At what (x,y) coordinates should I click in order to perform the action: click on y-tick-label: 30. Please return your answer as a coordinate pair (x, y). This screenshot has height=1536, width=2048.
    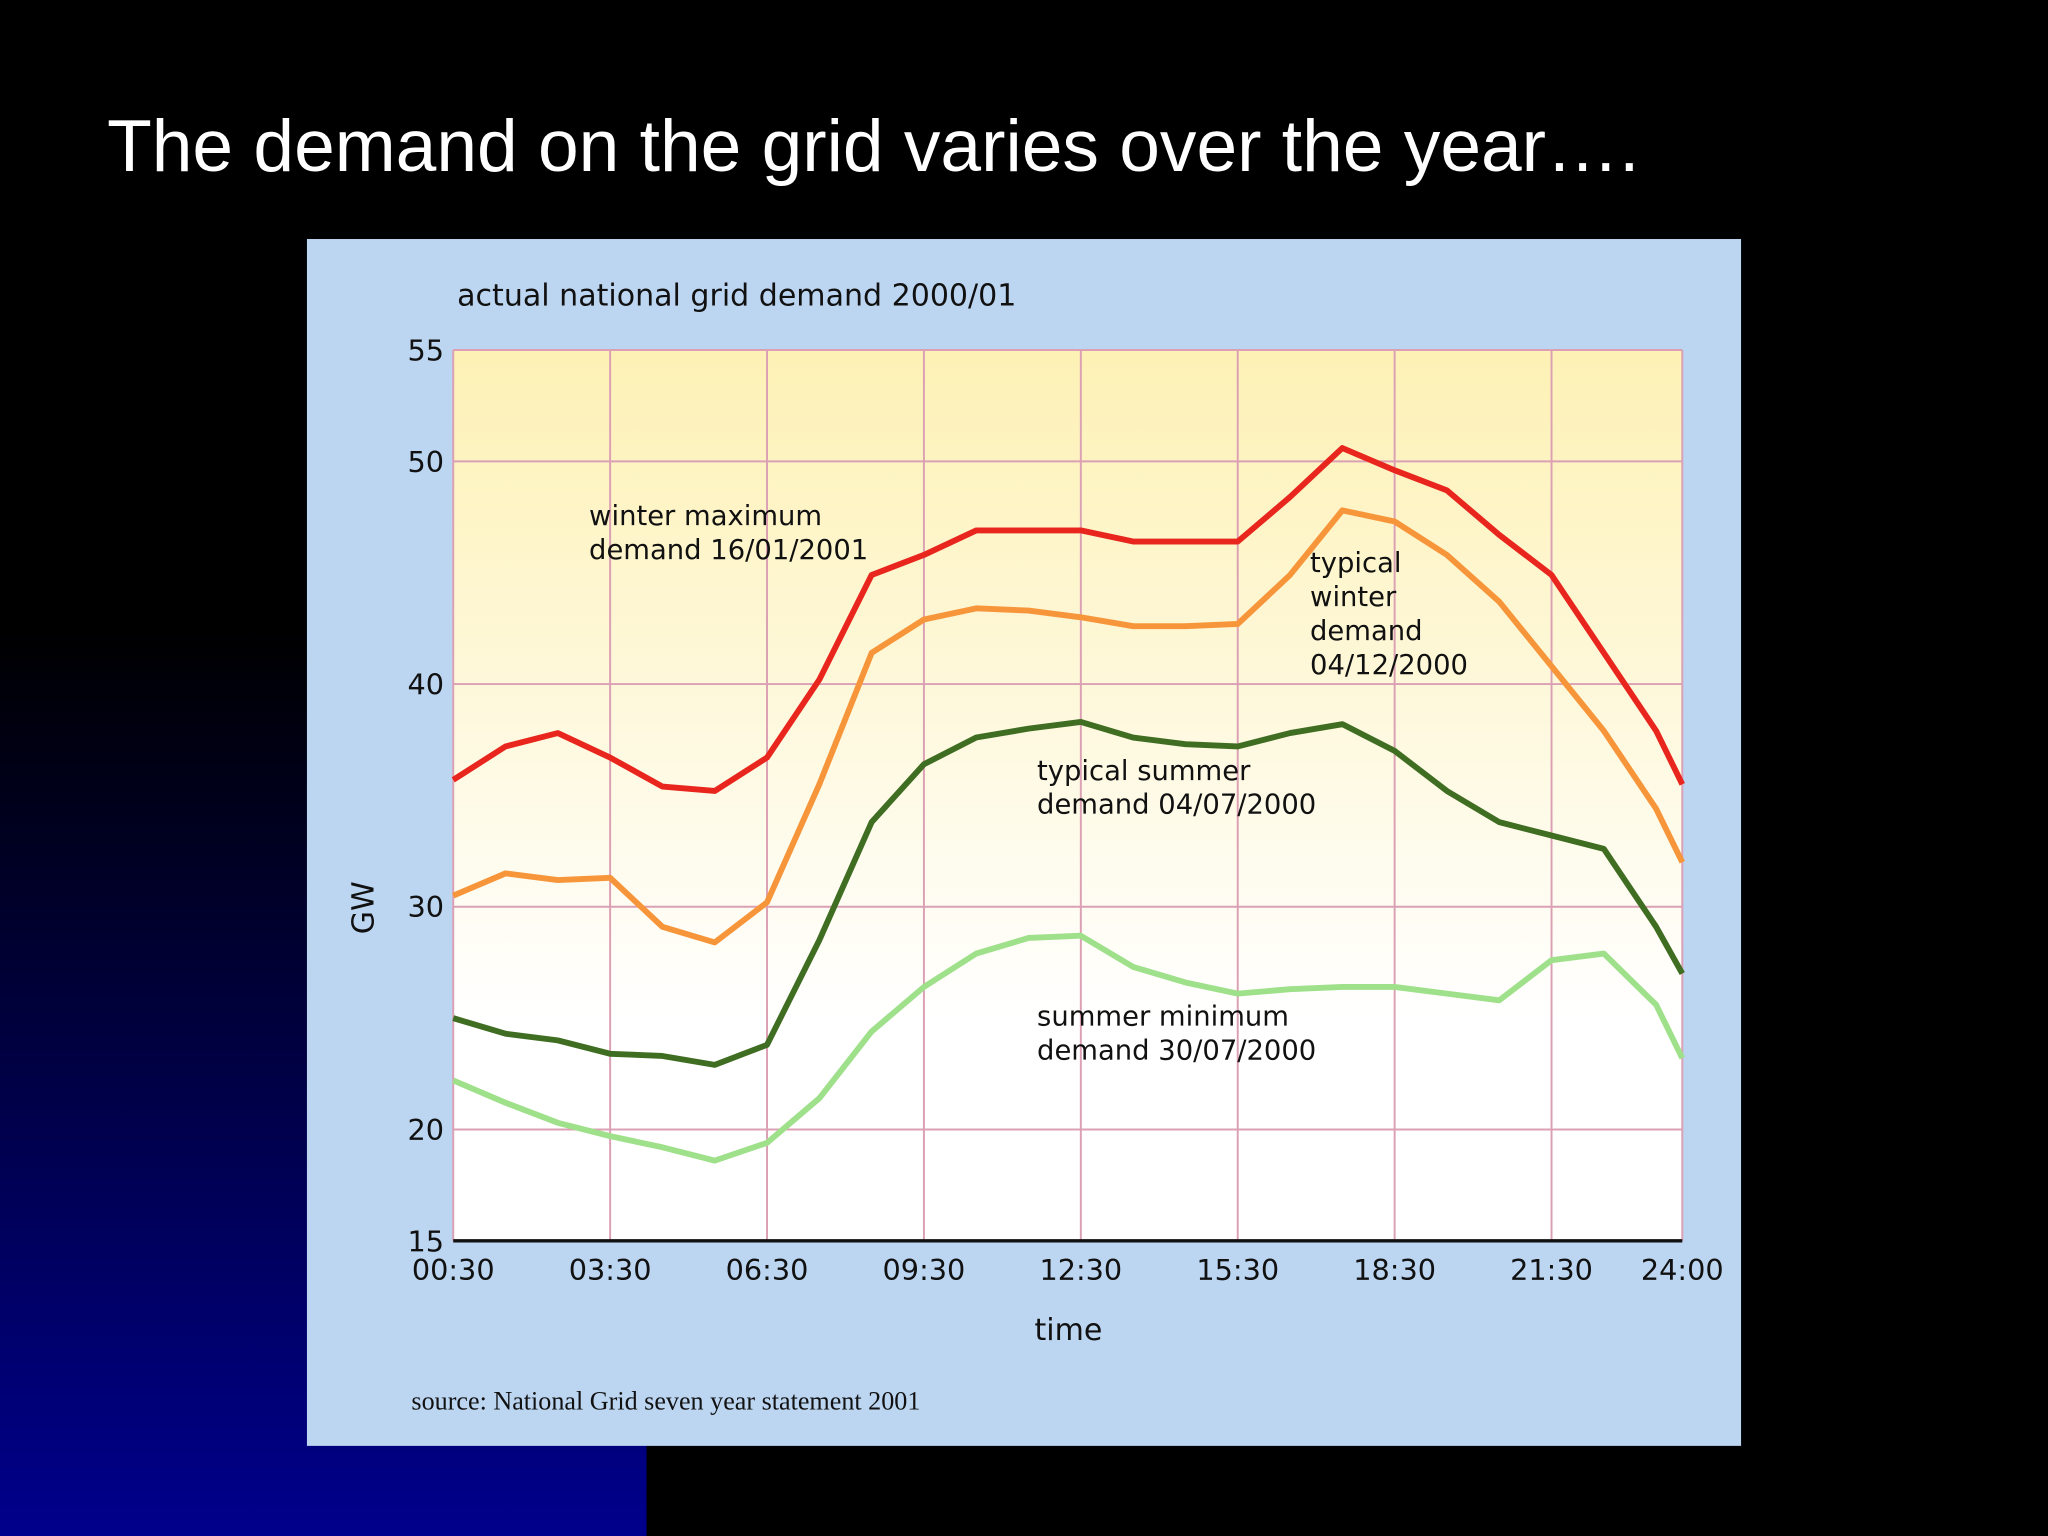
    Looking at the image, I should click on (426, 907).